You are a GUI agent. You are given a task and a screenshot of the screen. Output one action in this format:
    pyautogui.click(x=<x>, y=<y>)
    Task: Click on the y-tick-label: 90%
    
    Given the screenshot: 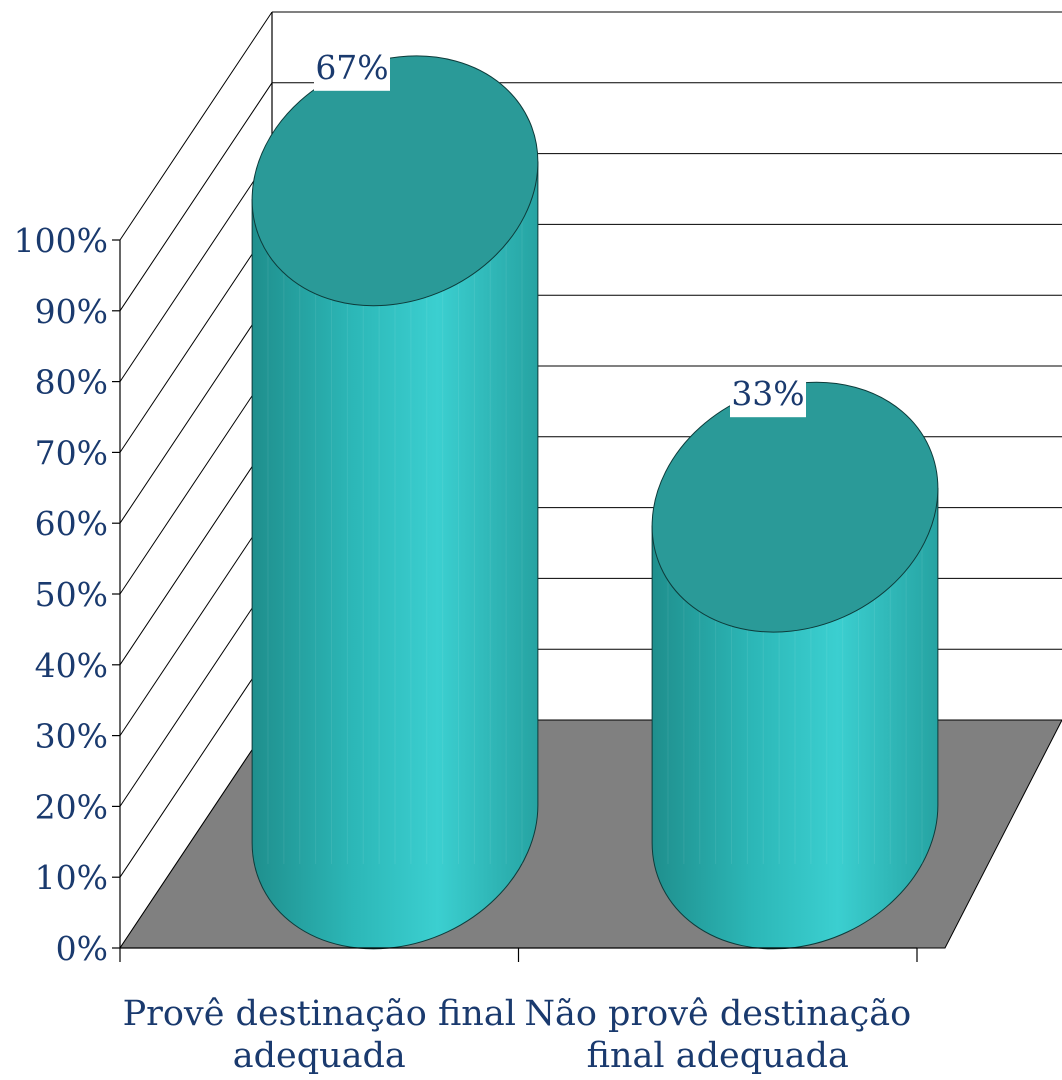 What is the action you would take?
    pyautogui.click(x=71, y=311)
    